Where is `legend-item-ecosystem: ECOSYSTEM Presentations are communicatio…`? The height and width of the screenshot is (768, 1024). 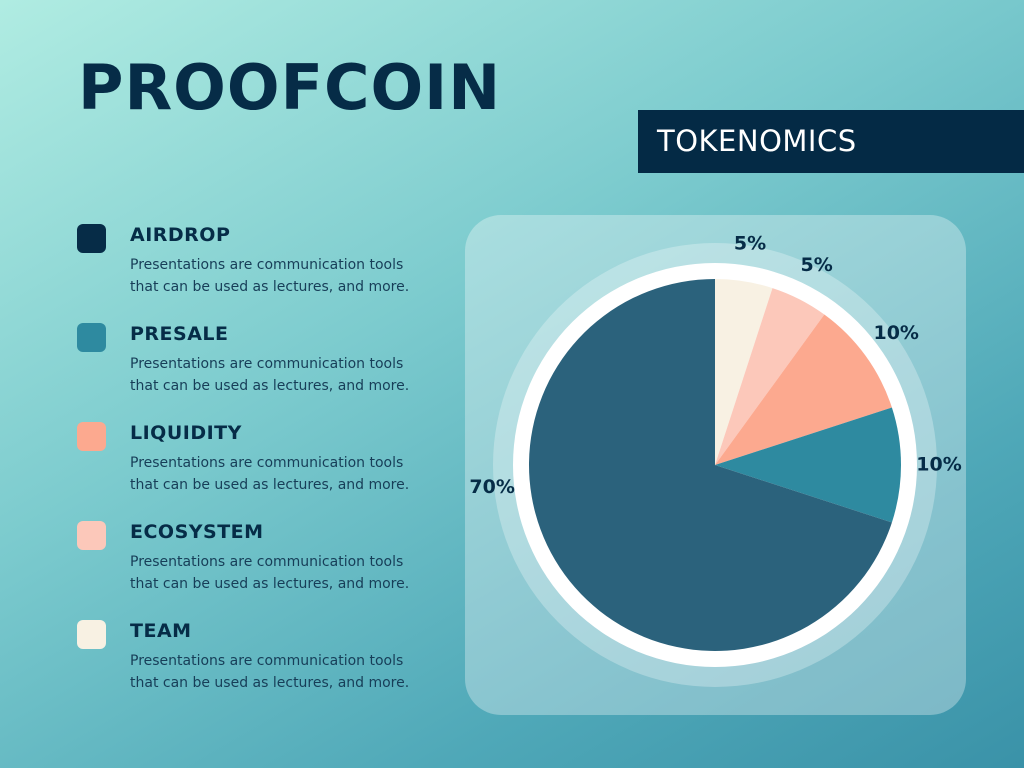
legend-item-ecosystem: ECOSYSTEM Presentations are communicatio… is located at coordinates (257, 568).